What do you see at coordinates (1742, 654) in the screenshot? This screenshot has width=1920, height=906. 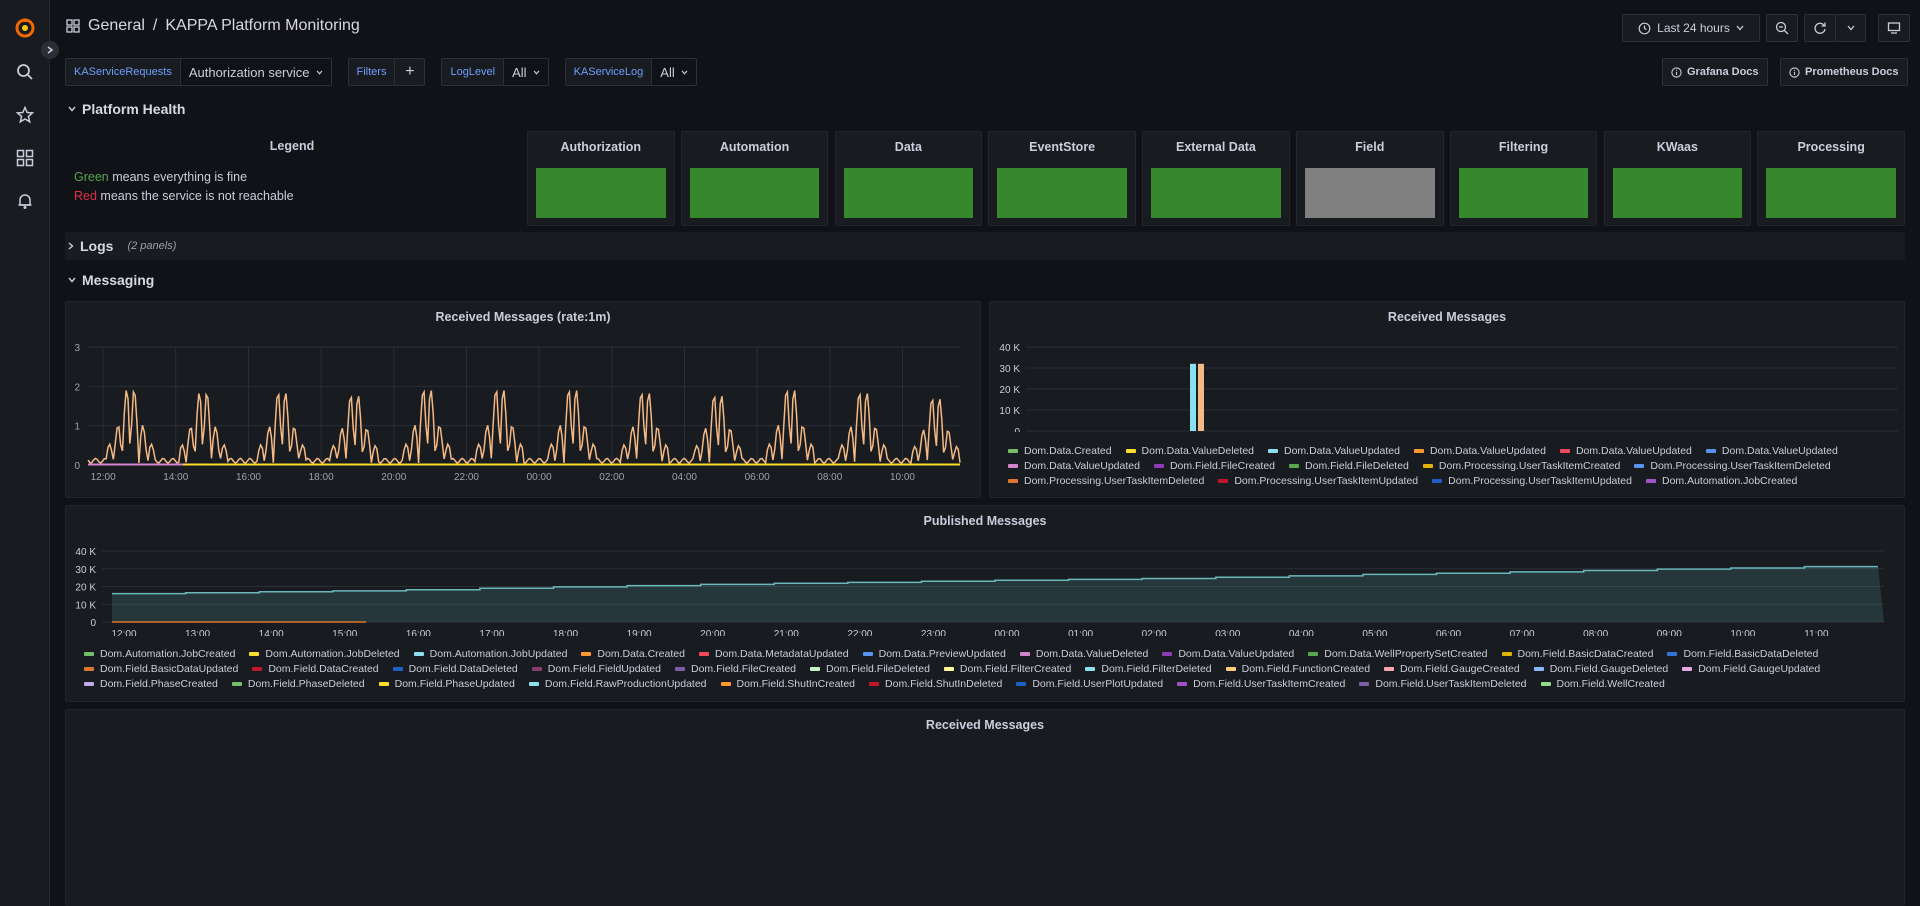 I see `legend-item: Dom.Field.BasicDataDeleted` at bounding box center [1742, 654].